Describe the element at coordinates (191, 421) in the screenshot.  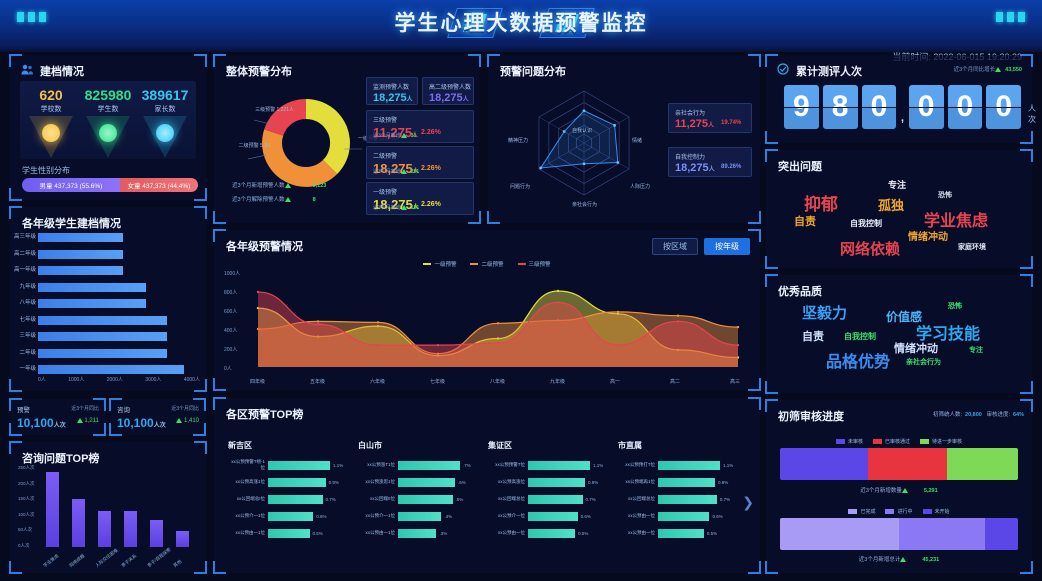
I see `mini-card-delta: 1,410` at that location.